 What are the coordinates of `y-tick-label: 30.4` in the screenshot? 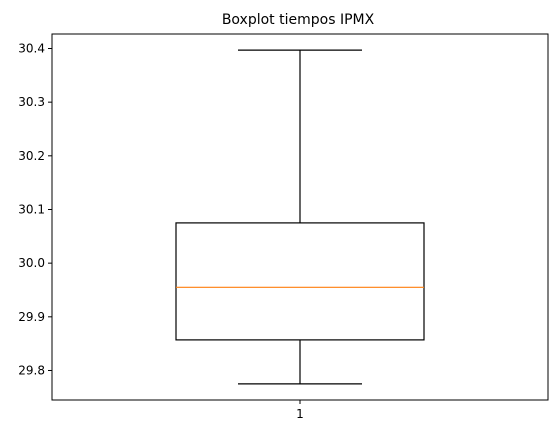 It's located at (31, 48).